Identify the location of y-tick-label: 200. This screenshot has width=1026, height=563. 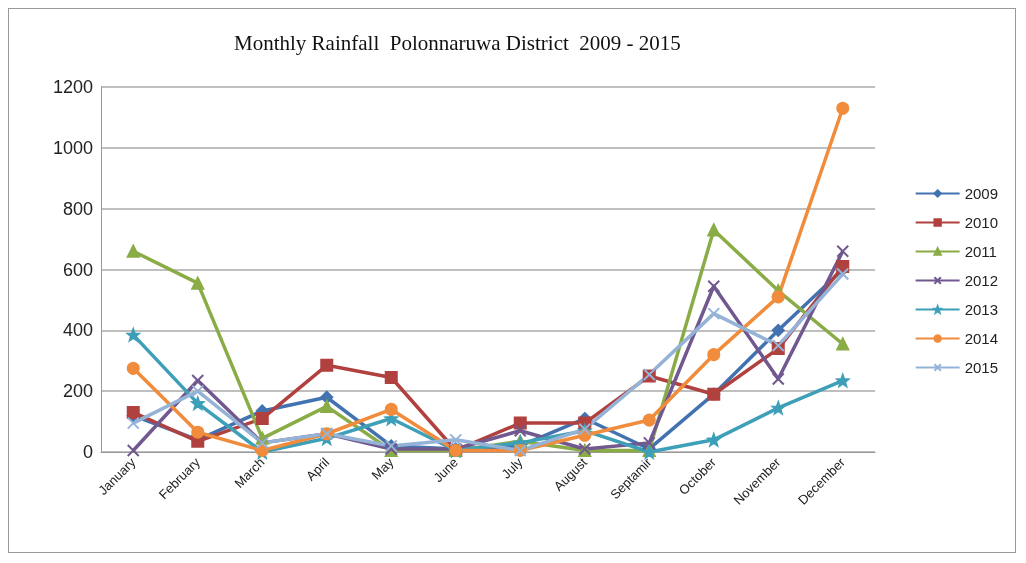
(77, 391).